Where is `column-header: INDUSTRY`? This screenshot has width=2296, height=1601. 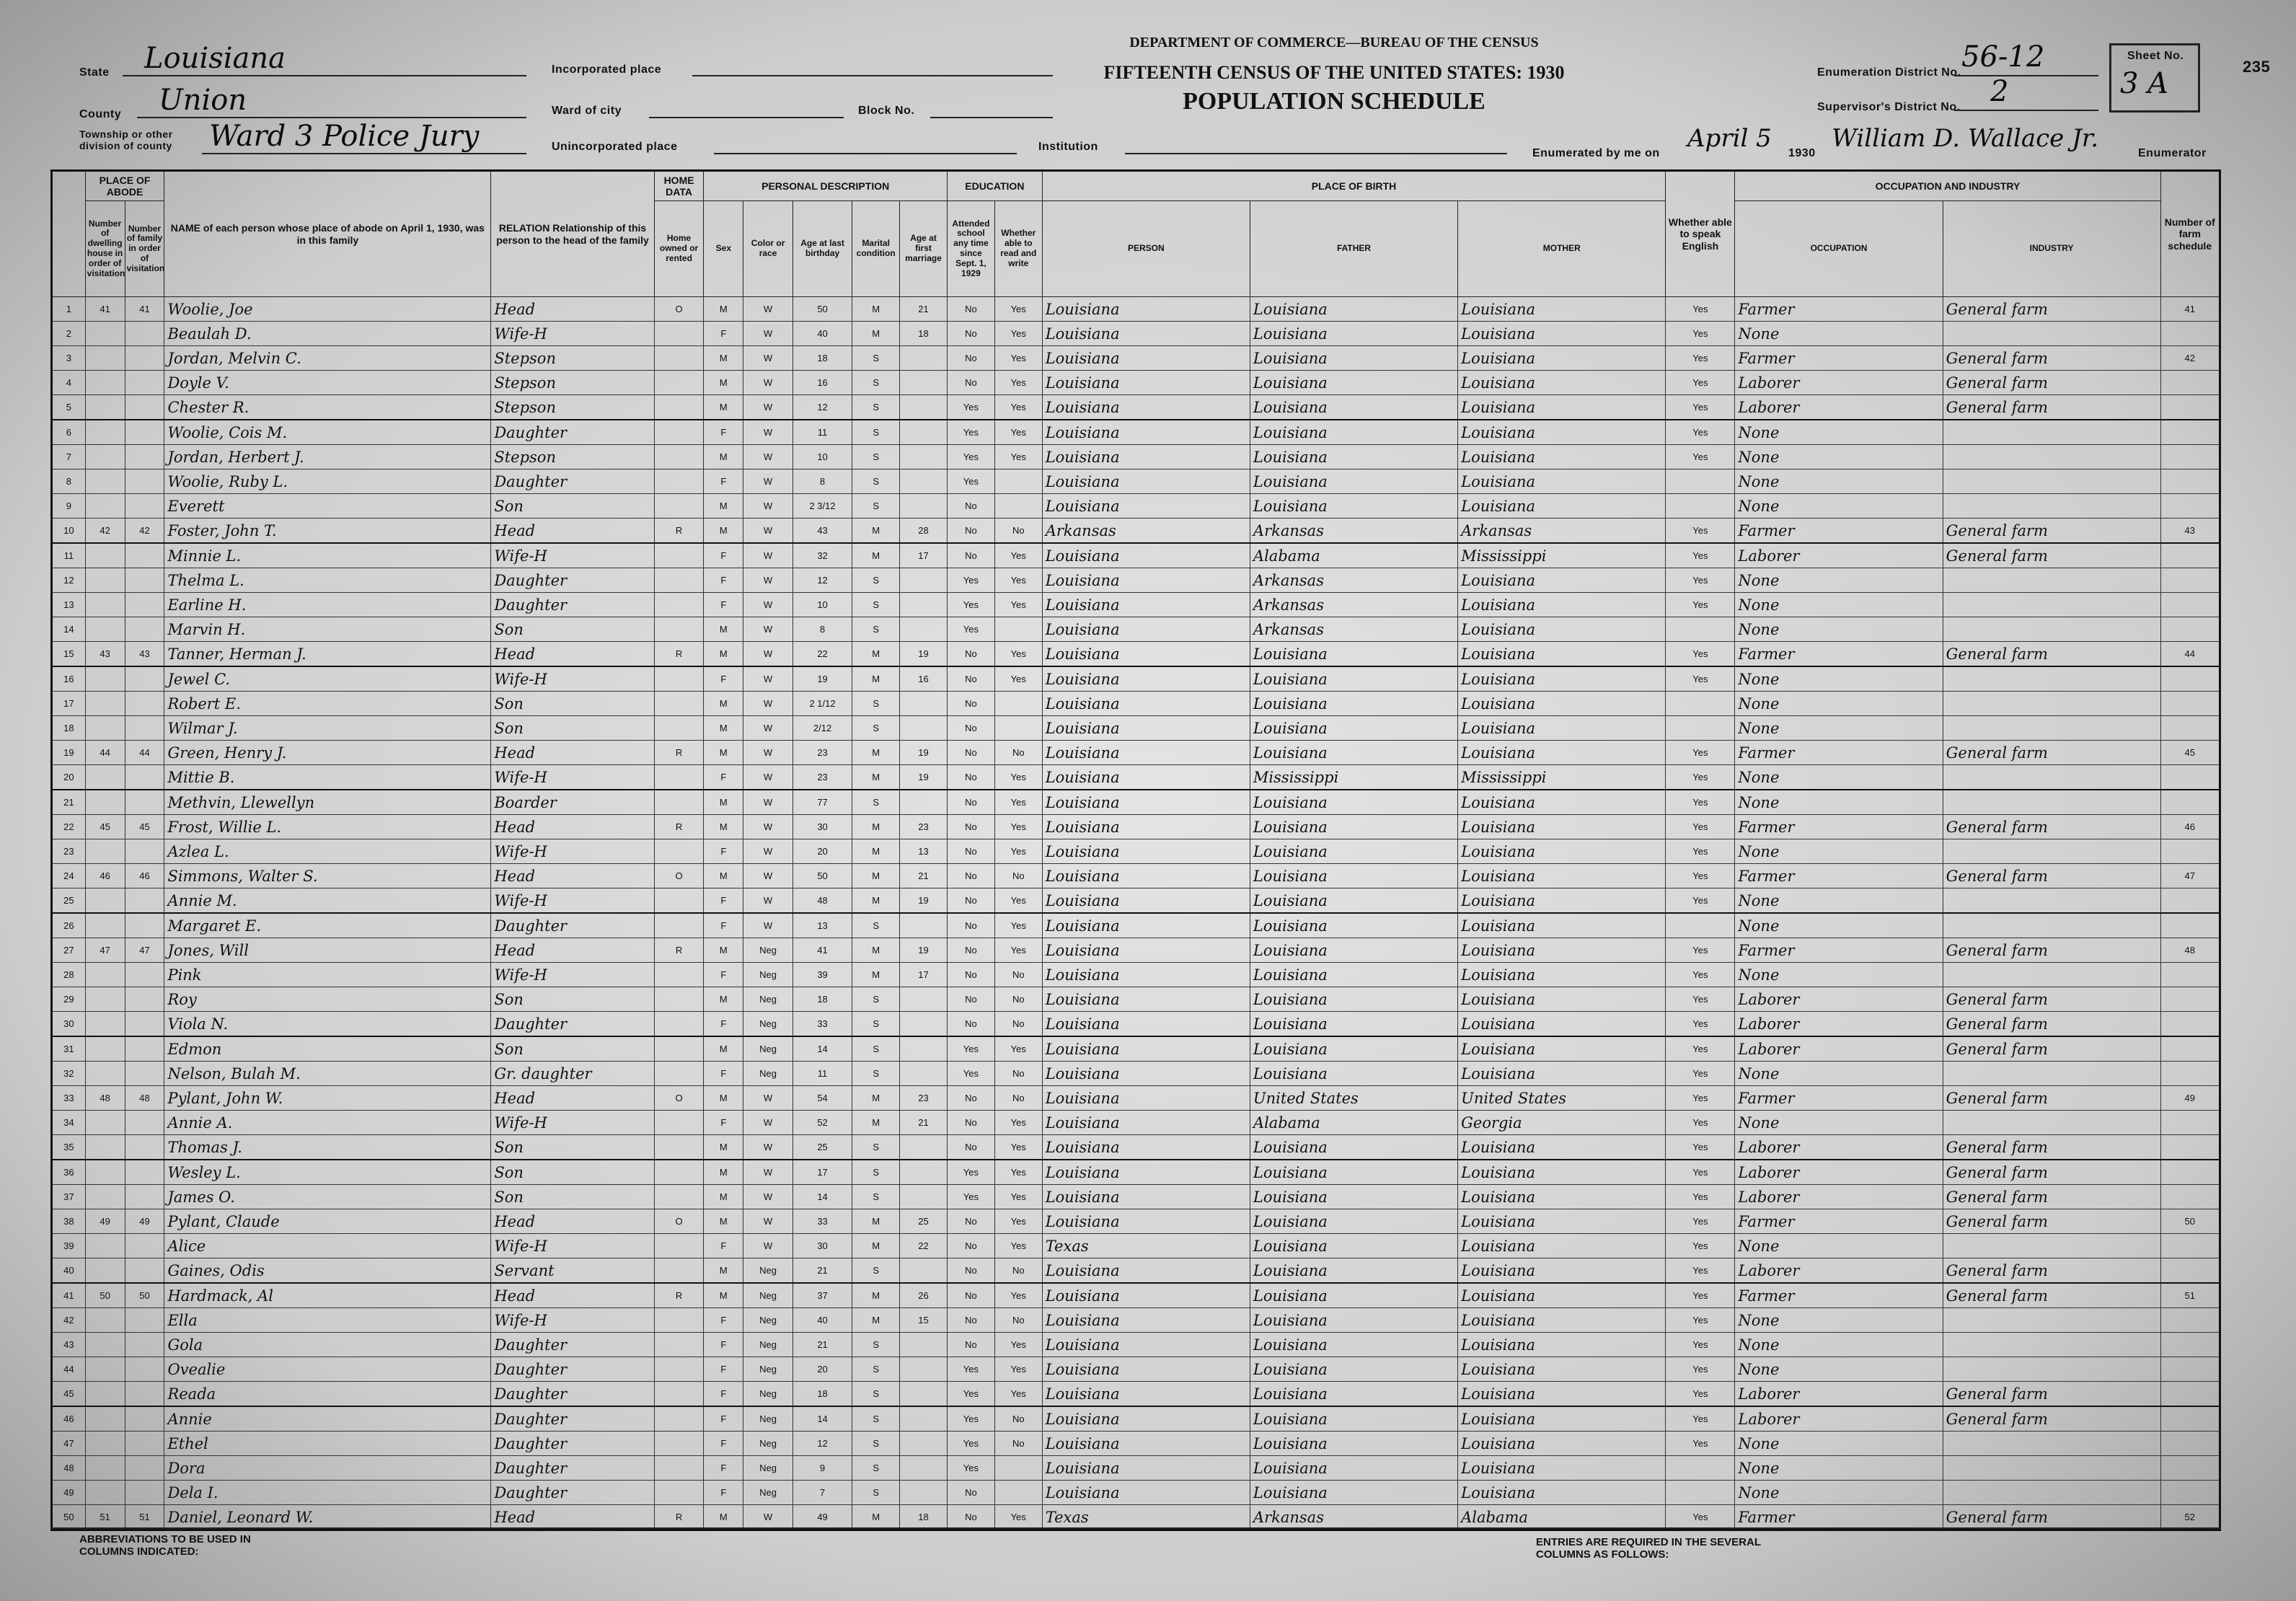 column-header: INDUSTRY is located at coordinates (2051, 248).